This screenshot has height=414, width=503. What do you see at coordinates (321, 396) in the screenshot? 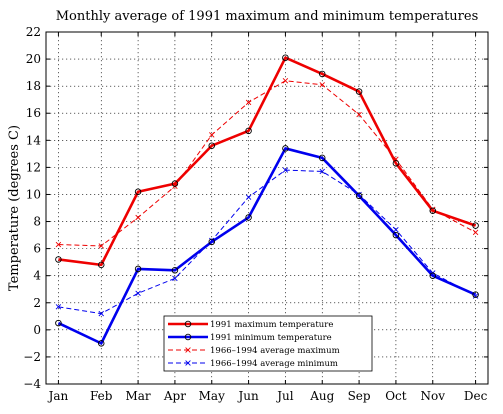
I see `x-tick-label: Aug` at bounding box center [321, 396].